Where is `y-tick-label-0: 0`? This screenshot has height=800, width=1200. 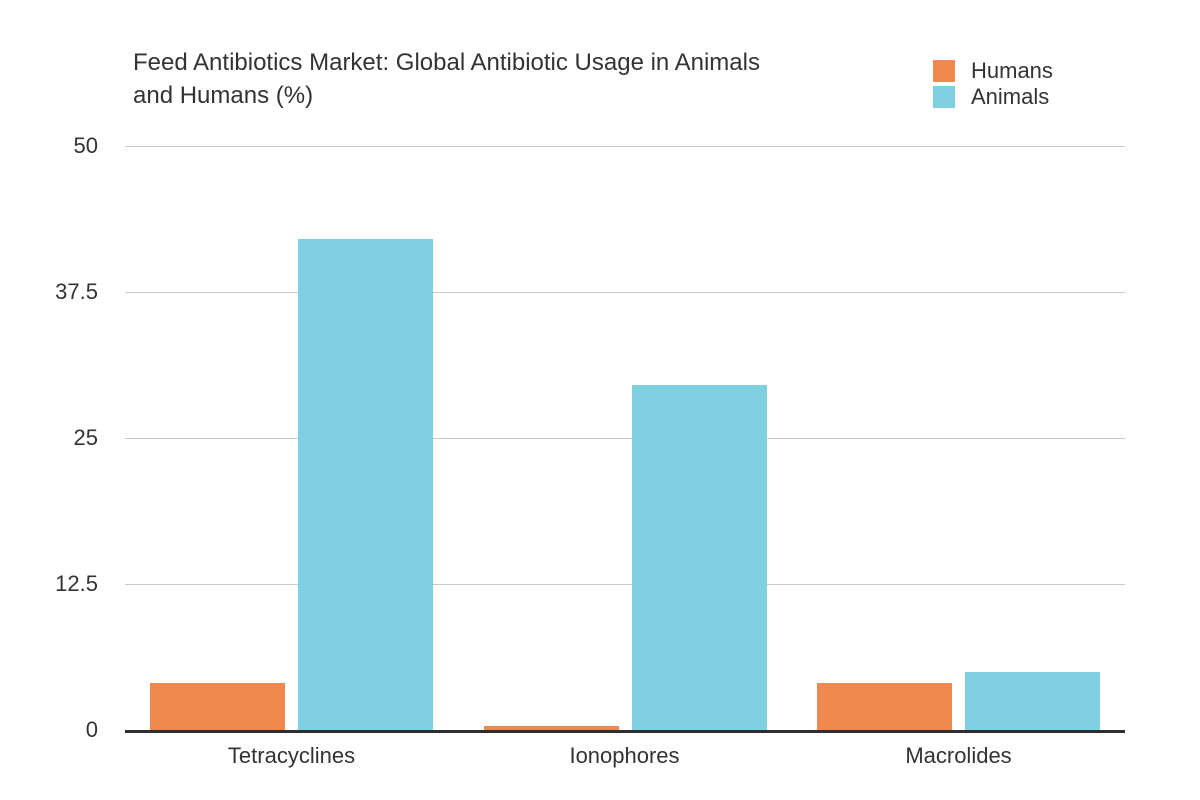 y-tick-label-0: 0 is located at coordinates (91, 729).